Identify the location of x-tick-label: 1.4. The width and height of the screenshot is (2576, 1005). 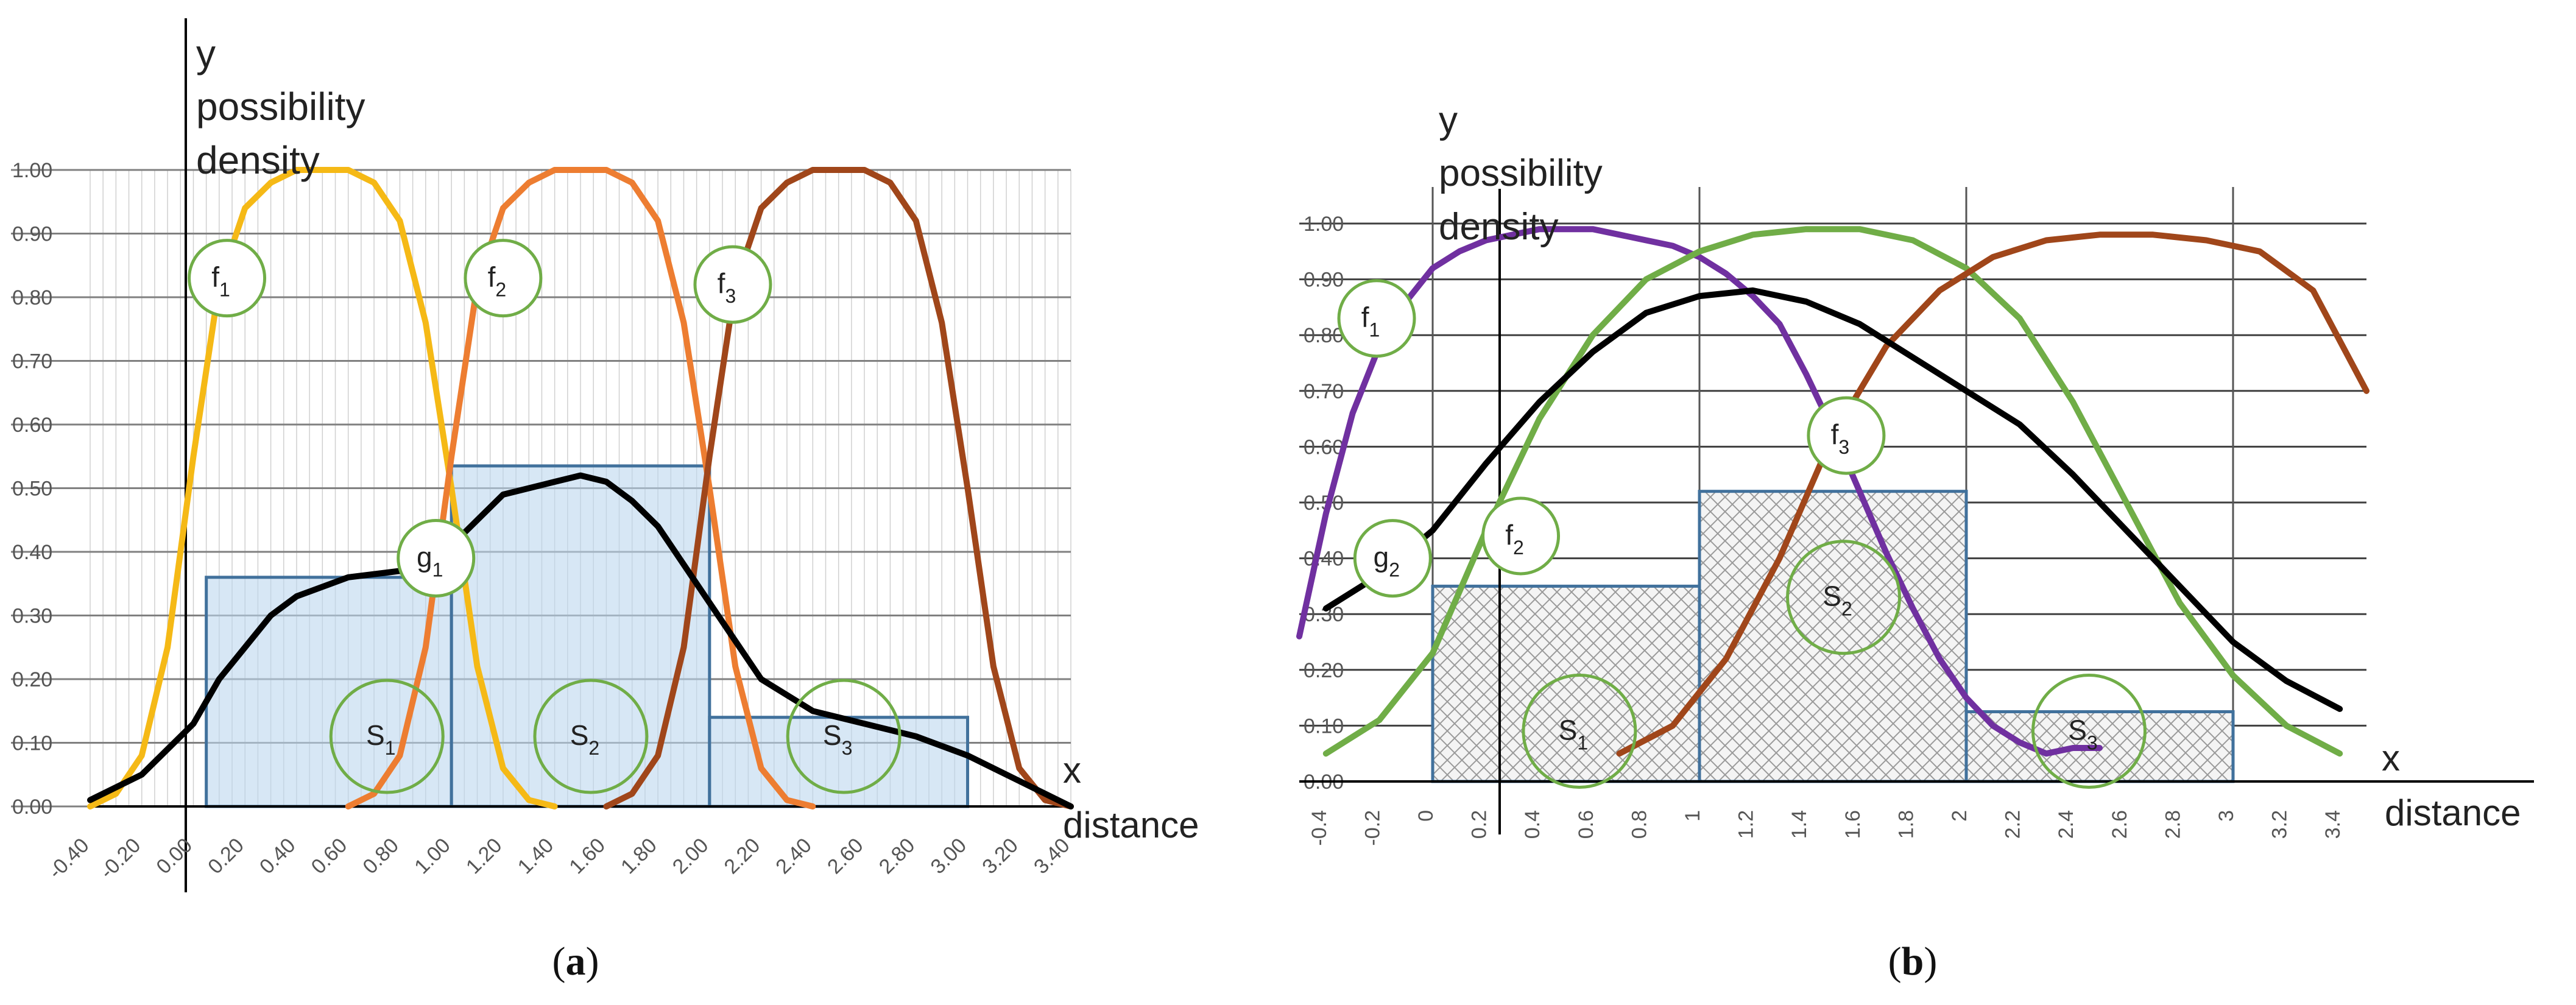
(1799, 825).